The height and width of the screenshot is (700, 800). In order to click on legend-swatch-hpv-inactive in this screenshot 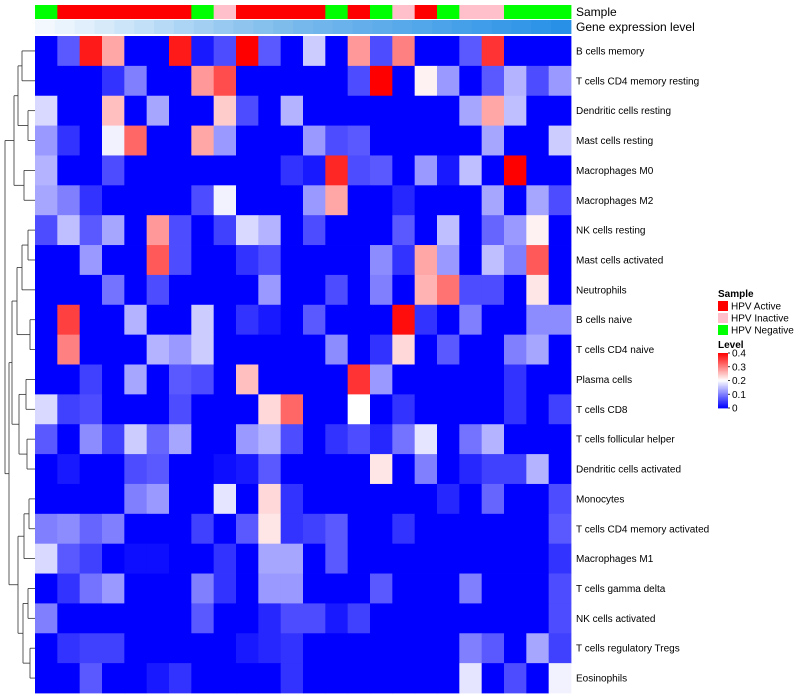, I will do `click(723, 318)`.